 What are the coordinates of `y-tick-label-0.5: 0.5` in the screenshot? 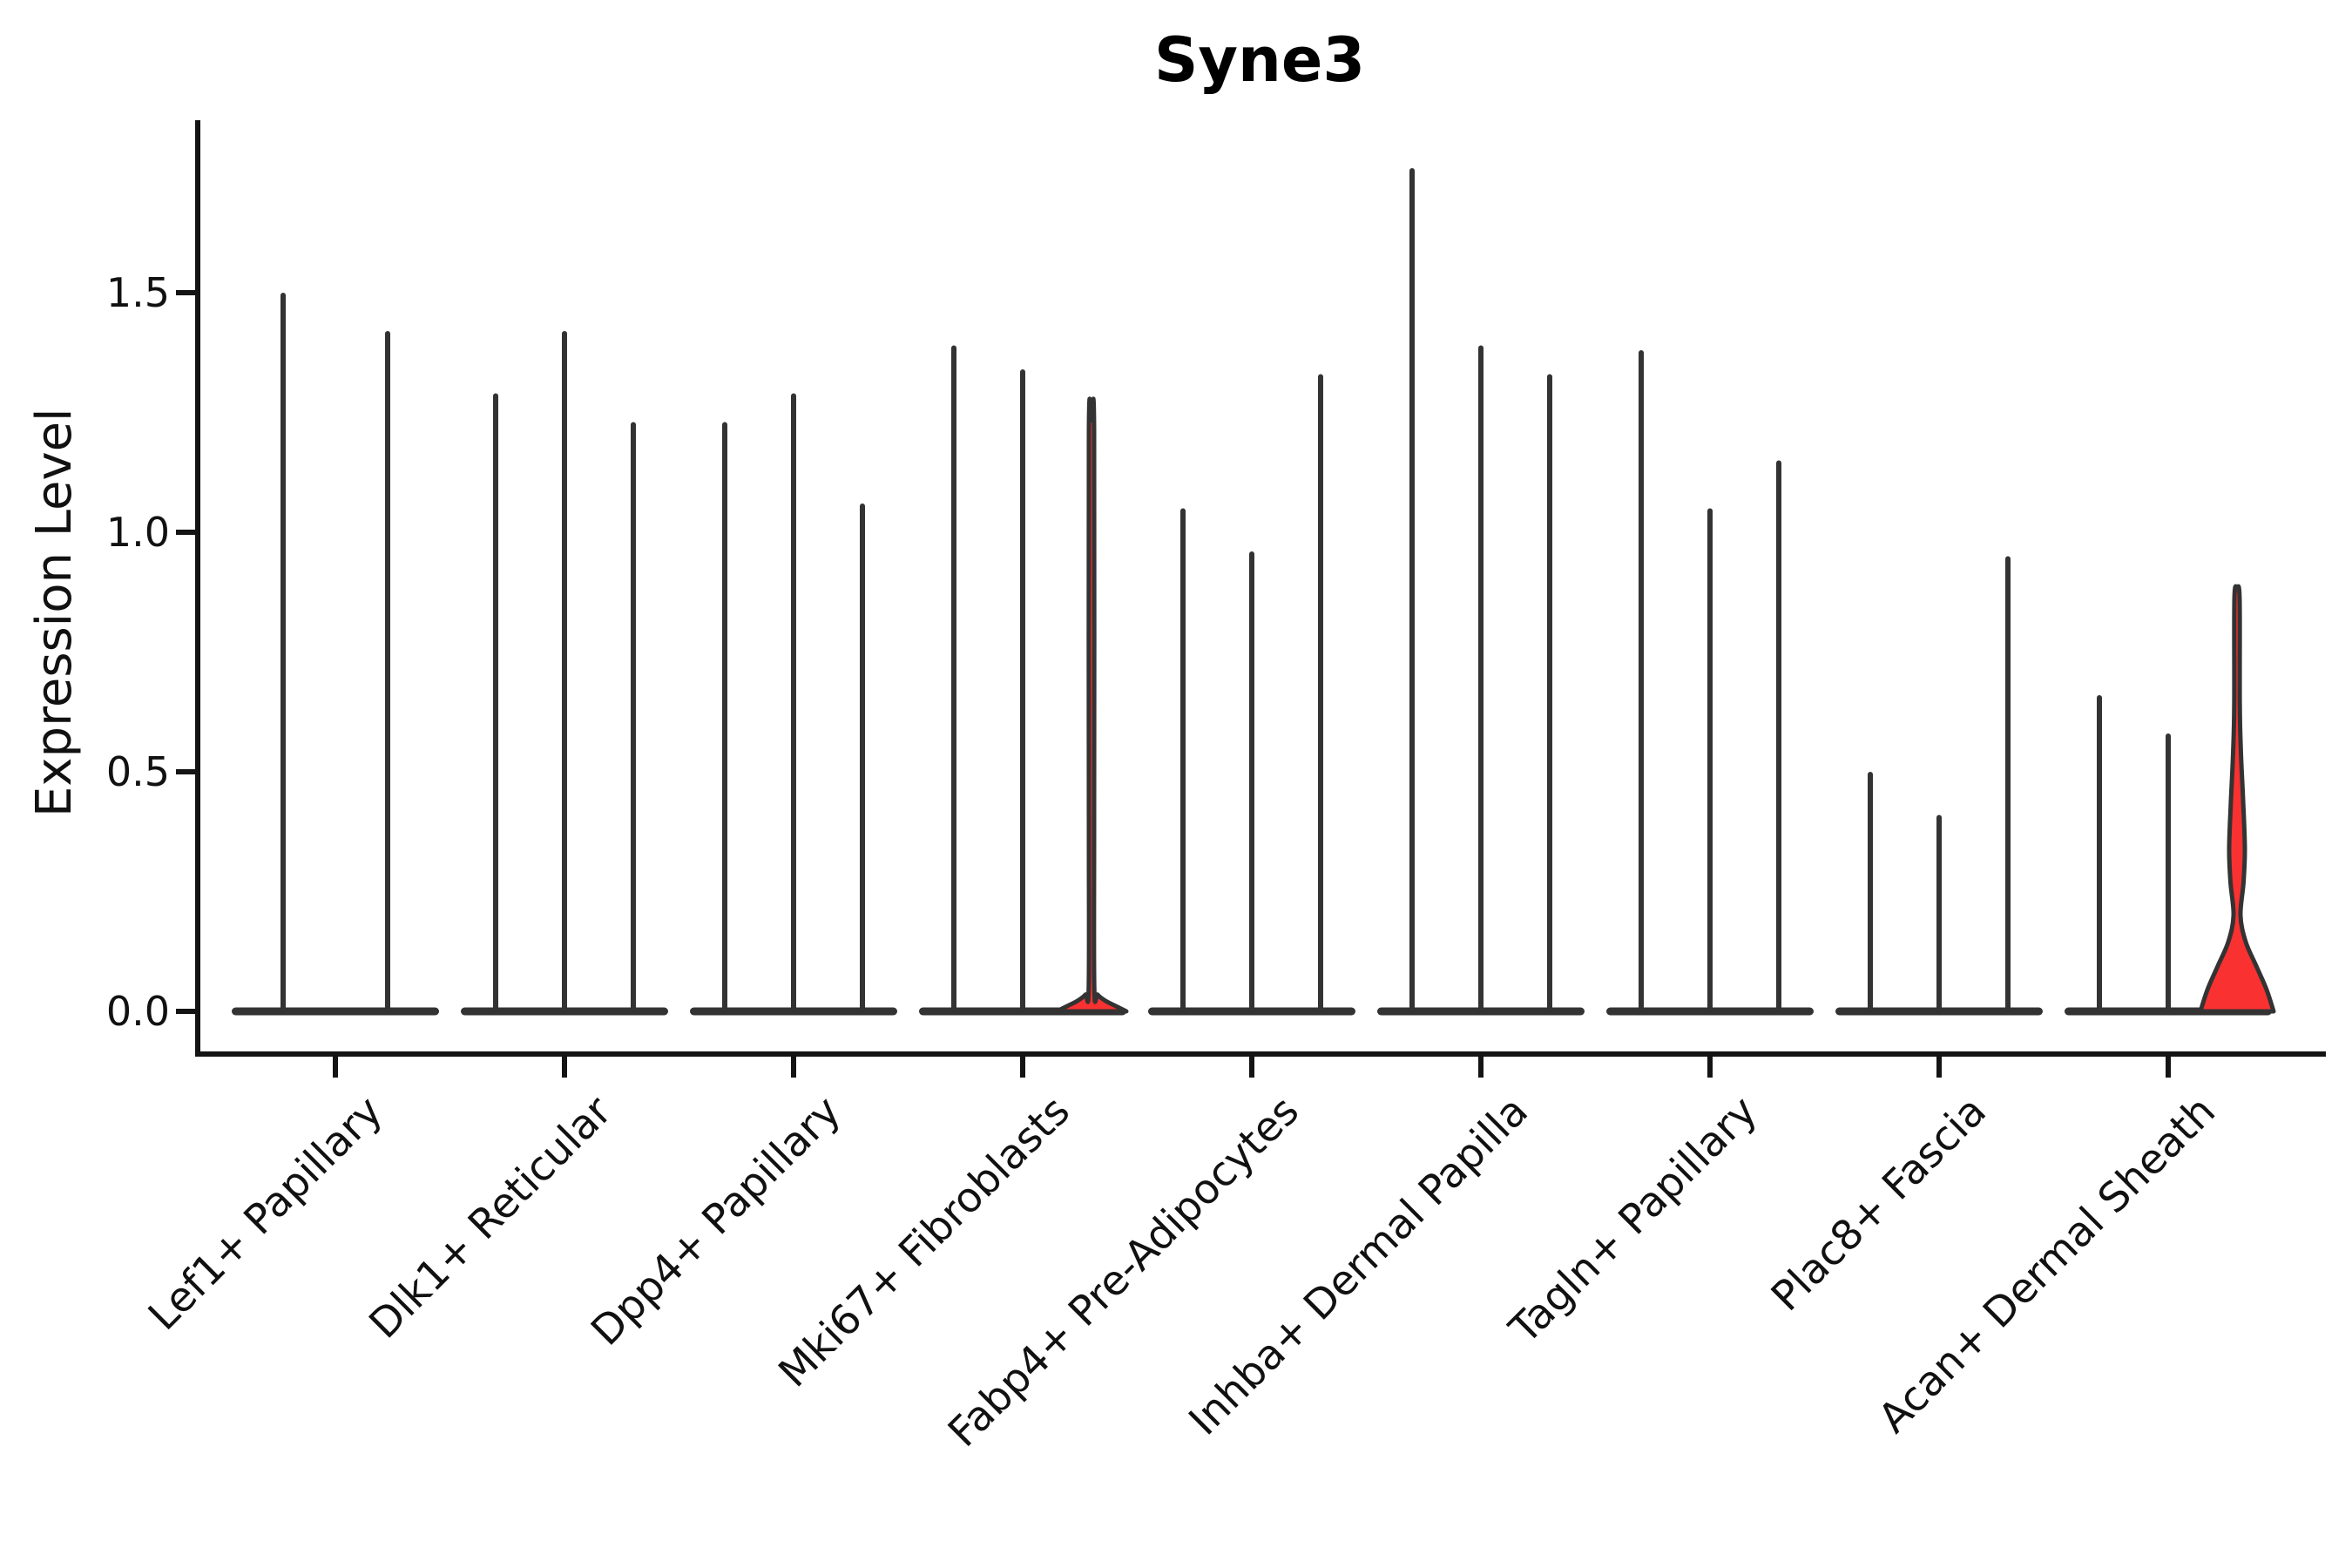 It's located at (137, 771).